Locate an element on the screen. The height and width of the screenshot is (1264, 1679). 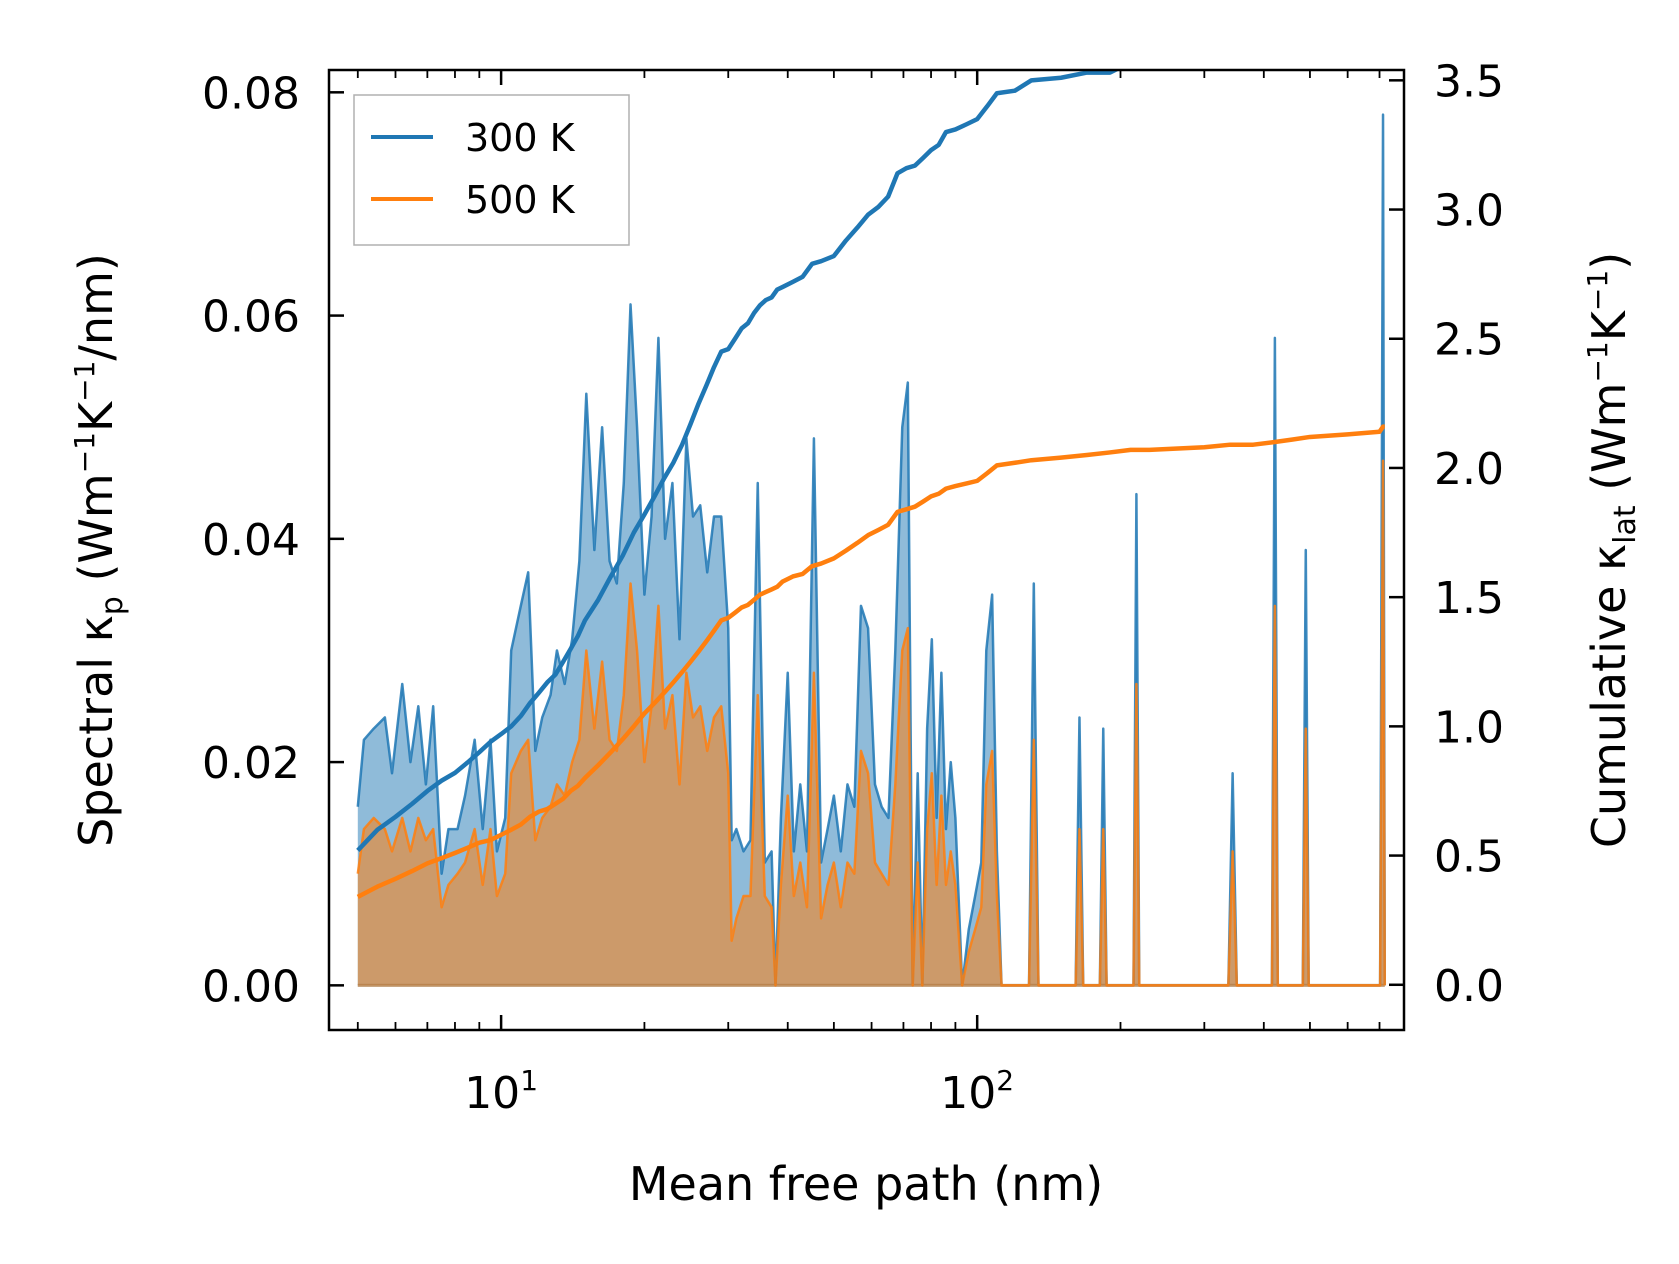
y-right-tick-label: 2.0 is located at coordinates (1469, 469).